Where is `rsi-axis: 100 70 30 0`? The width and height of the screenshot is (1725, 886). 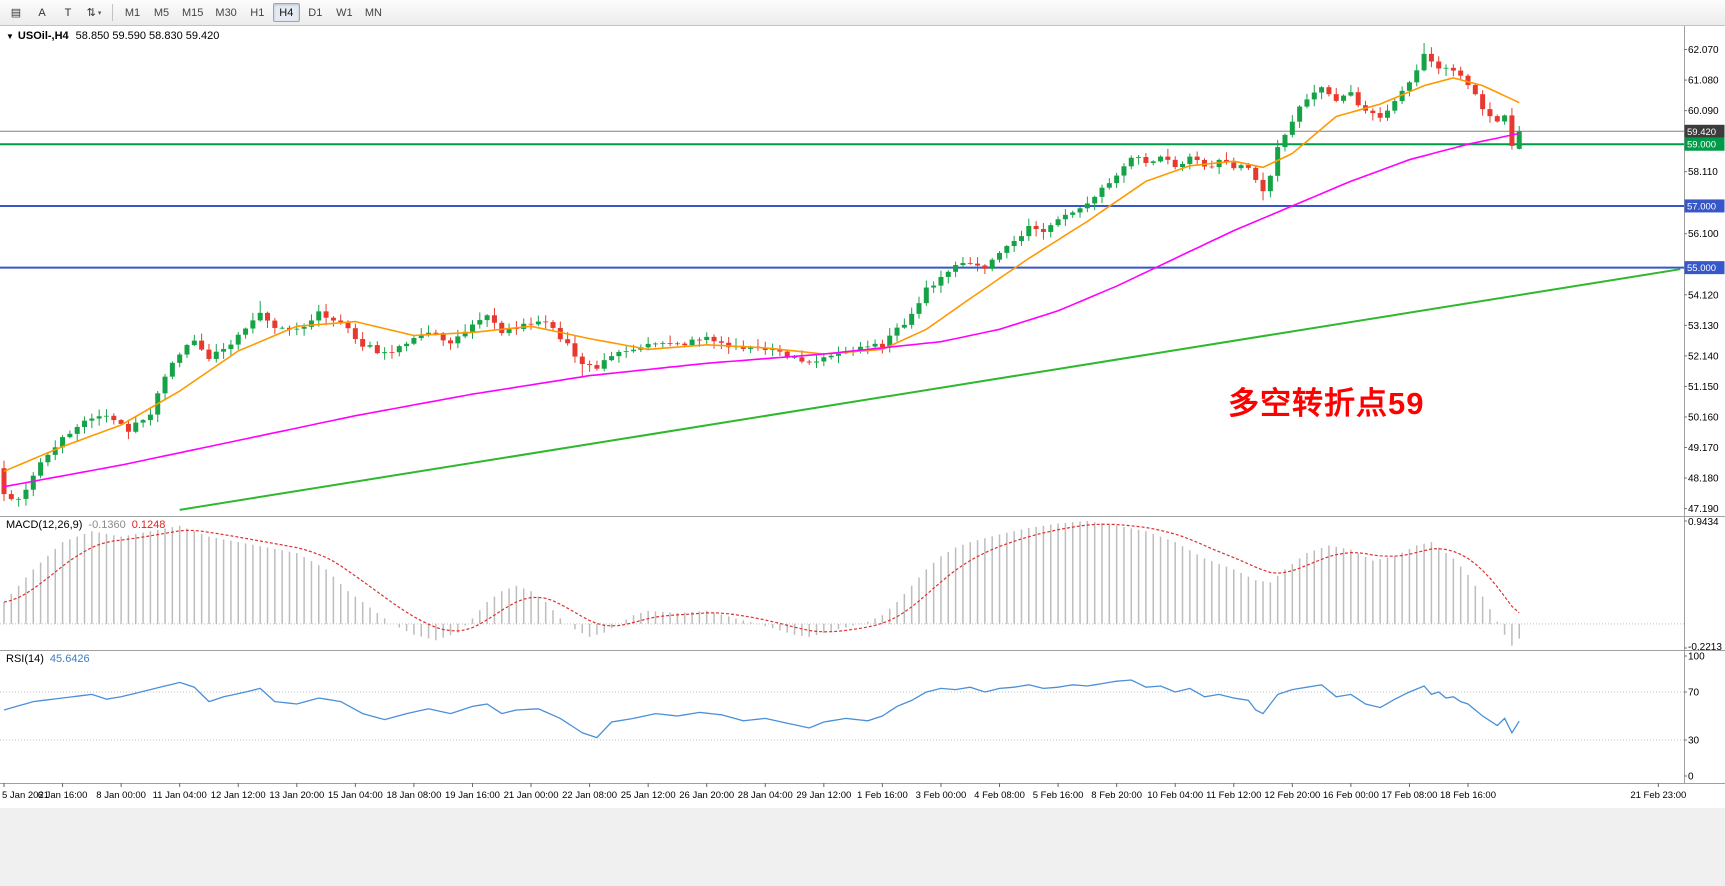 rsi-axis: 100 70 30 0 is located at coordinates (1694, 717).